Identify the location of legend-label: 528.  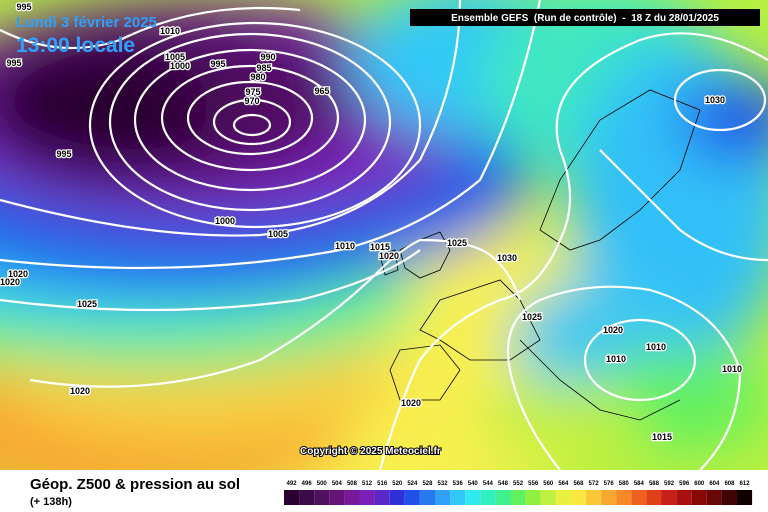
(427, 484).